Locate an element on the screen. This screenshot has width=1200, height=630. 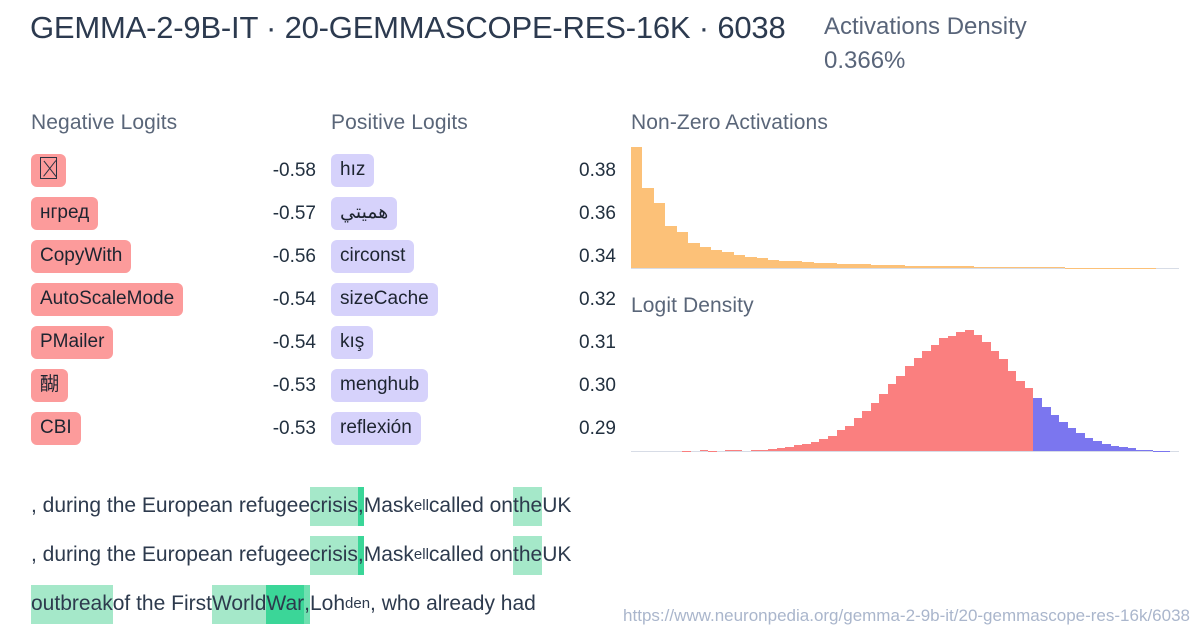
logit-density-heading: Logit Density is located at coordinates (692, 305).